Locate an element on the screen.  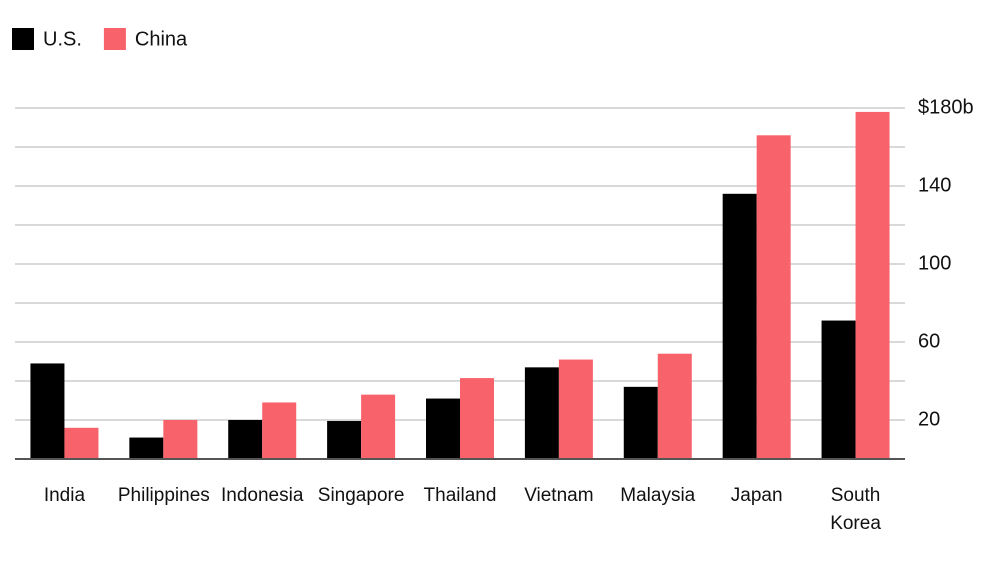
x-tick-label: Thailand is located at coordinates (460, 495).